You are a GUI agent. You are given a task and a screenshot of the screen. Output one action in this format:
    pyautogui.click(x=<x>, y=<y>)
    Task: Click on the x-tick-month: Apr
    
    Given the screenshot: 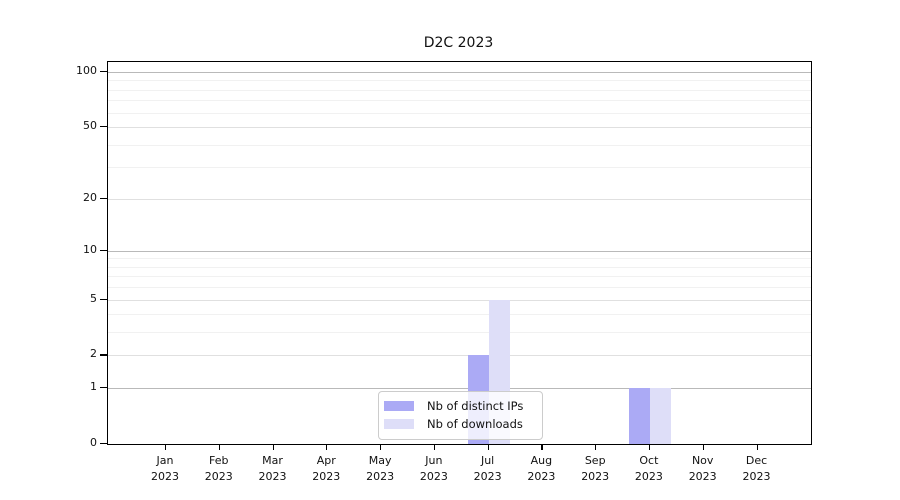 What is the action you would take?
    pyautogui.click(x=326, y=460)
    